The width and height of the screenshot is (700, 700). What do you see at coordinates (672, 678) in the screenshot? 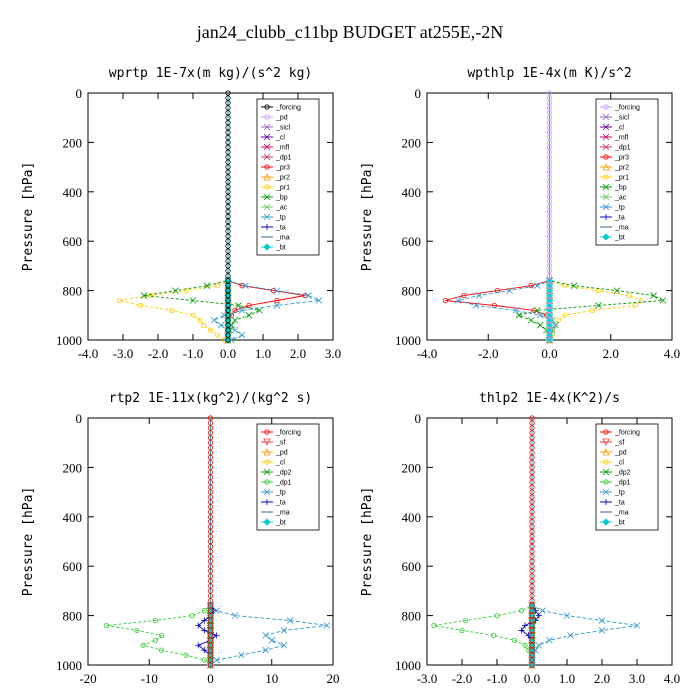
I see `x-tick-label: 4.0` at bounding box center [672, 678].